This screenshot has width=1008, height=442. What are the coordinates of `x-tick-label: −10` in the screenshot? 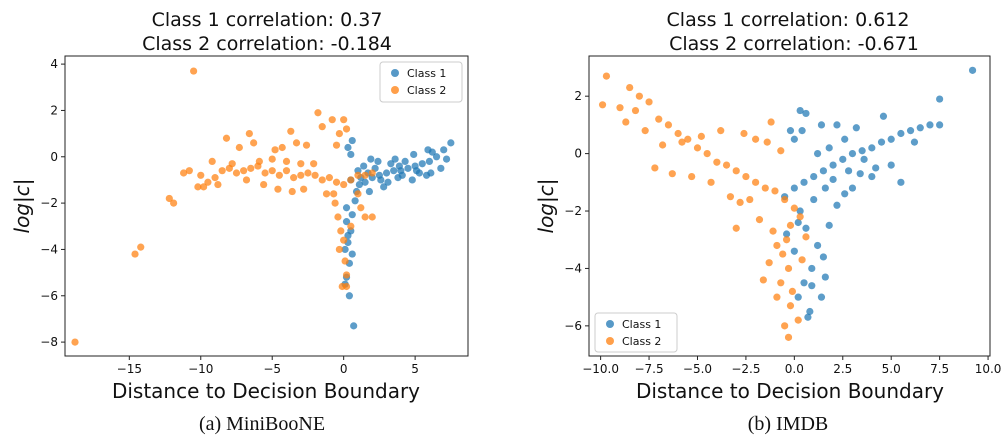 It's located at (200, 369).